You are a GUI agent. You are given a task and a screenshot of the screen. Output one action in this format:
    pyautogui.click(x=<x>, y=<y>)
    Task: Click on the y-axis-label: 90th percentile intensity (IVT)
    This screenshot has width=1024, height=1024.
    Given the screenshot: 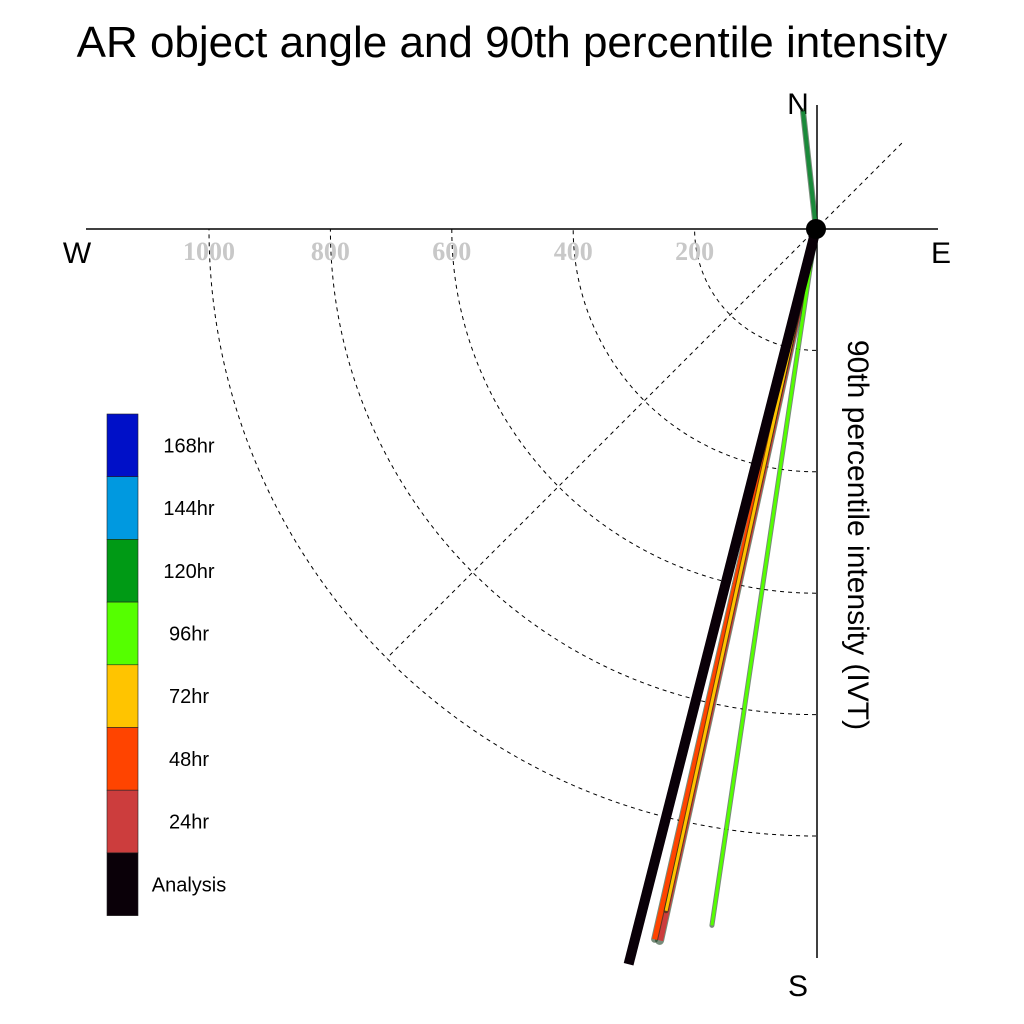 What is the action you would take?
    pyautogui.click(x=857, y=535)
    